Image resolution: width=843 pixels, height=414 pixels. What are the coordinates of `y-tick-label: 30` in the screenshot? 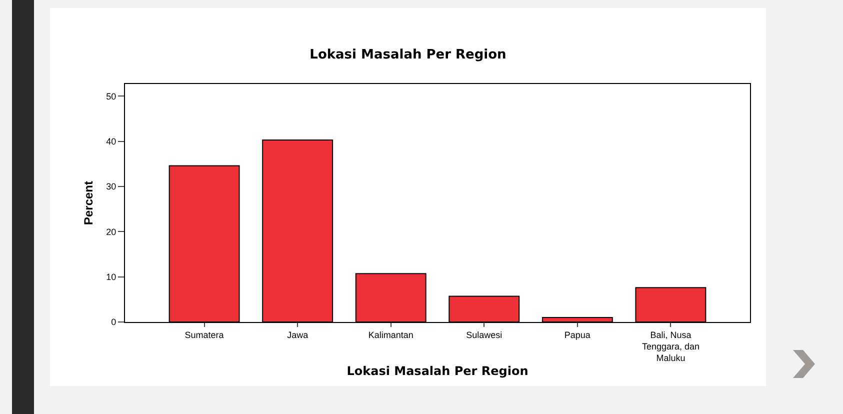 It's located at (111, 187).